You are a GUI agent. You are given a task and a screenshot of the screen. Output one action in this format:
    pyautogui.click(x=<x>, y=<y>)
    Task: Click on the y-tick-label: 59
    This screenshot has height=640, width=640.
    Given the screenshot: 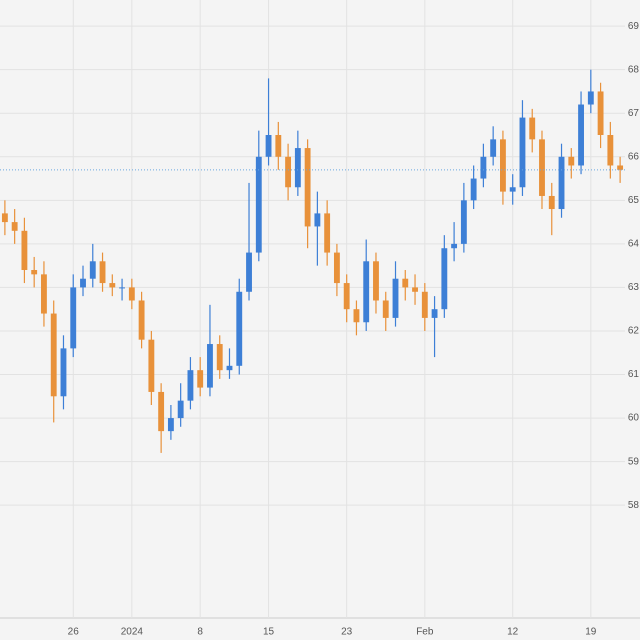 What is the action you would take?
    pyautogui.click(x=634, y=461)
    